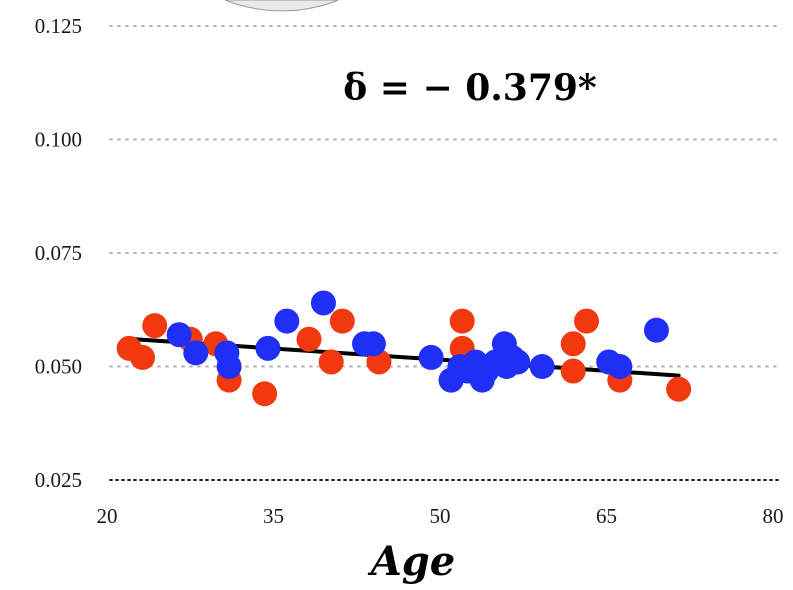 This screenshot has height=590, width=793. I want to click on x-axis-title: Age, so click(411, 561).